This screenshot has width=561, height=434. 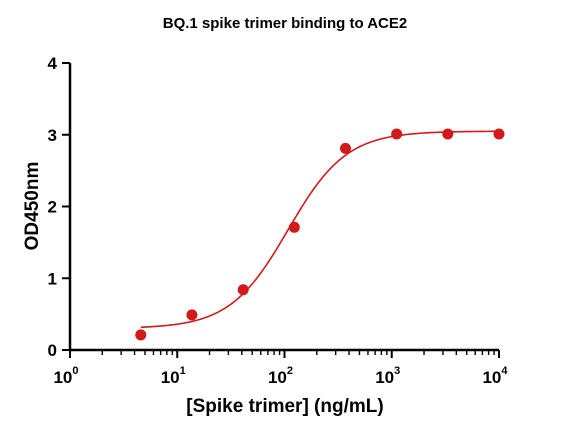 I want to click on y-axis-label: OD450nm, so click(x=32, y=206).